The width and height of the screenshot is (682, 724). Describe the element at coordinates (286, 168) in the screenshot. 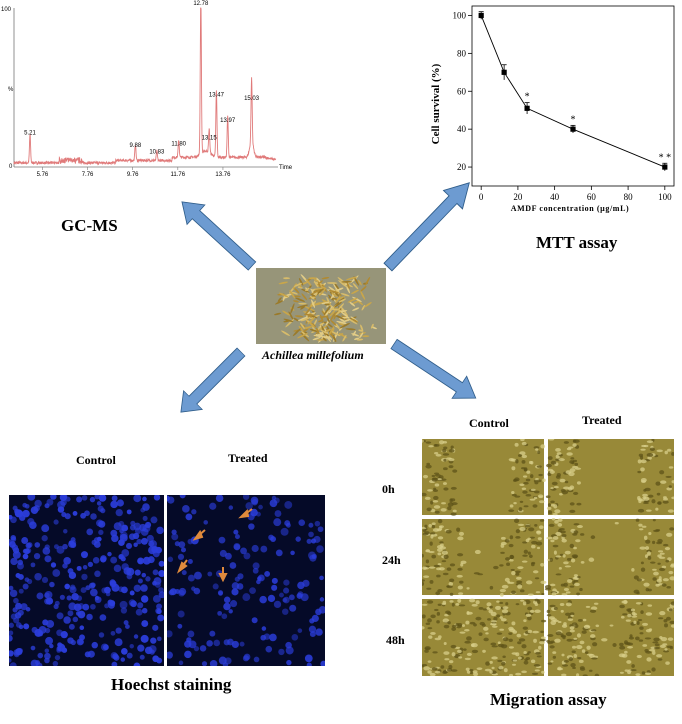

I see `gcms-x-axis-label: Time` at that location.